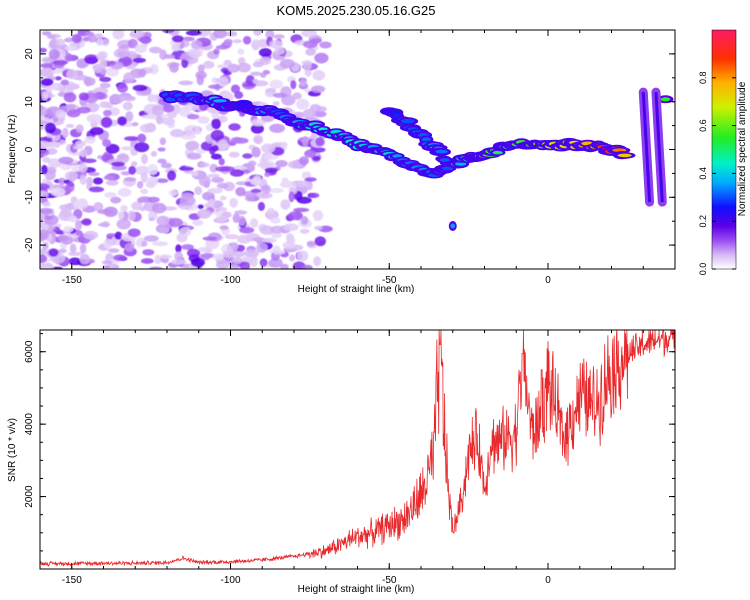 Image resolution: width=750 pixels, height=600 pixels. I want to click on isolated-blob-peak, so click(453, 226).